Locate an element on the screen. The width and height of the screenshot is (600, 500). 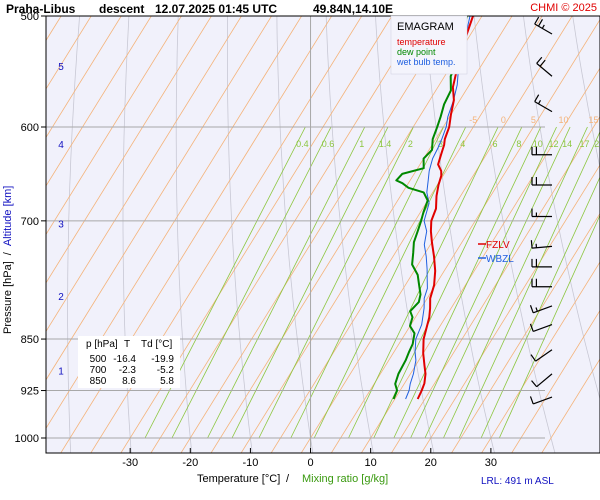
isotherm-label: -5 is located at coordinates (473, 120).